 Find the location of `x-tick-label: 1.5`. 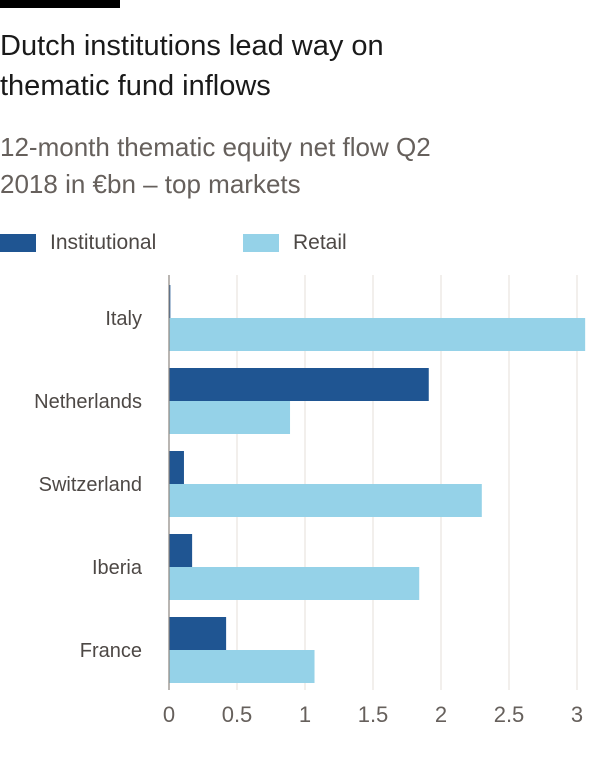

x-tick-label: 1.5 is located at coordinates (373, 714).